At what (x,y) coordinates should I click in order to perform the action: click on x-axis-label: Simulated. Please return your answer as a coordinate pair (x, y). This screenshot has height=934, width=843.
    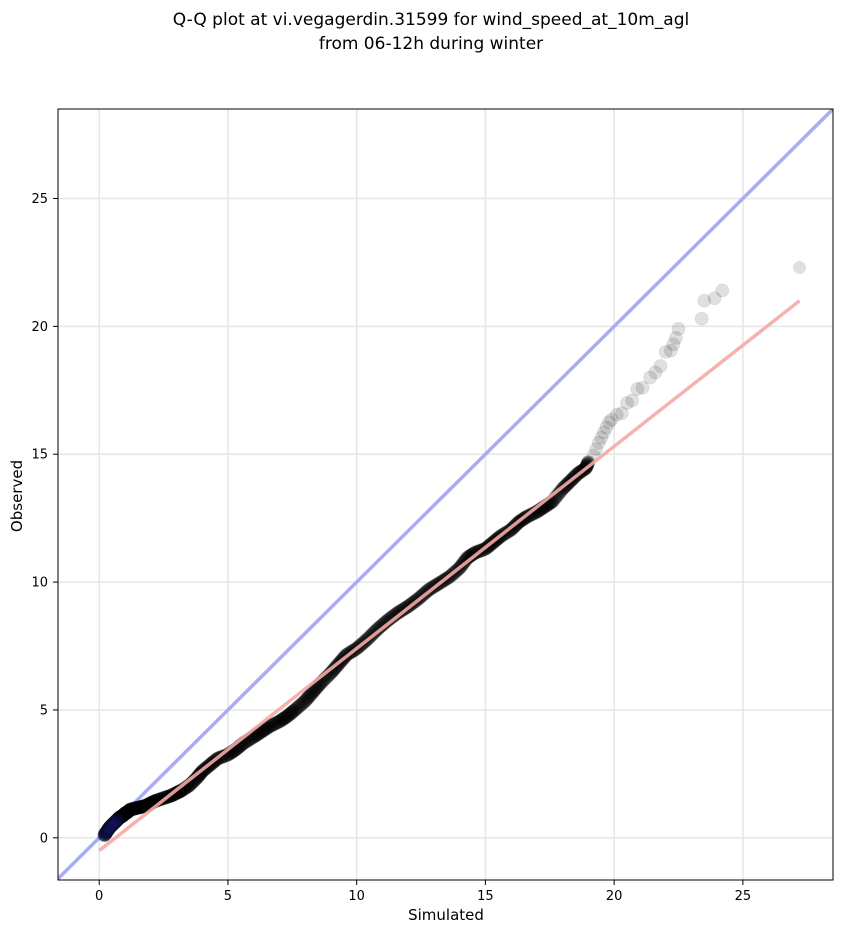
    Looking at the image, I should click on (446, 915).